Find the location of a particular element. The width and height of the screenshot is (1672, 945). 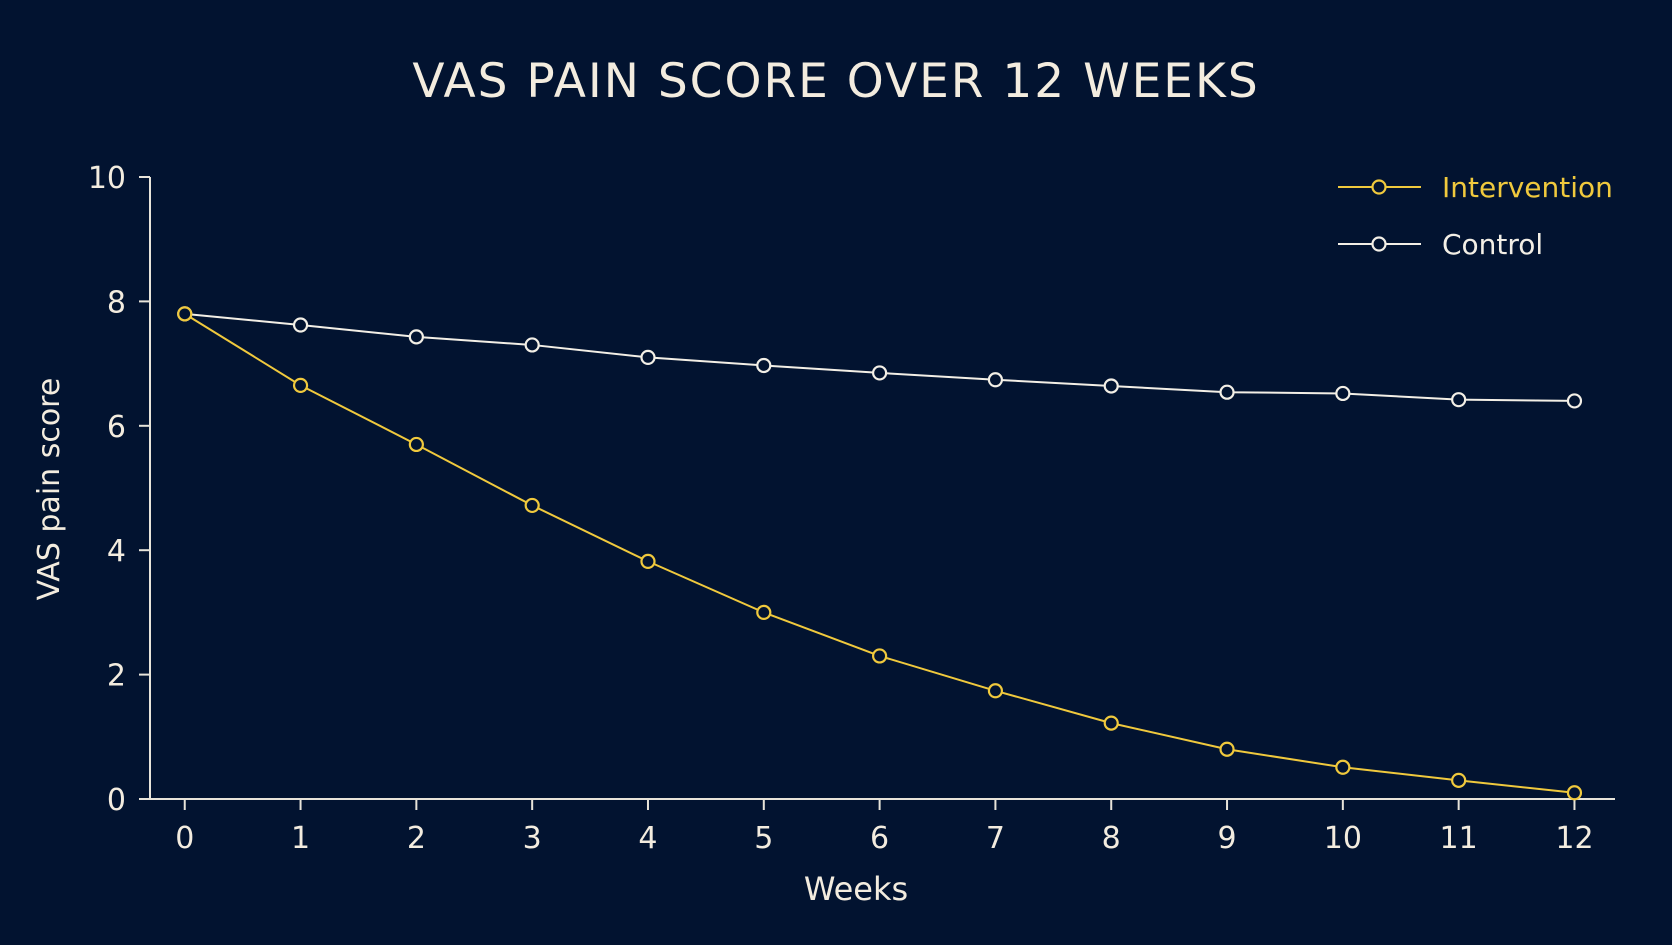

x-tick-label: 8 is located at coordinates (1111, 838).